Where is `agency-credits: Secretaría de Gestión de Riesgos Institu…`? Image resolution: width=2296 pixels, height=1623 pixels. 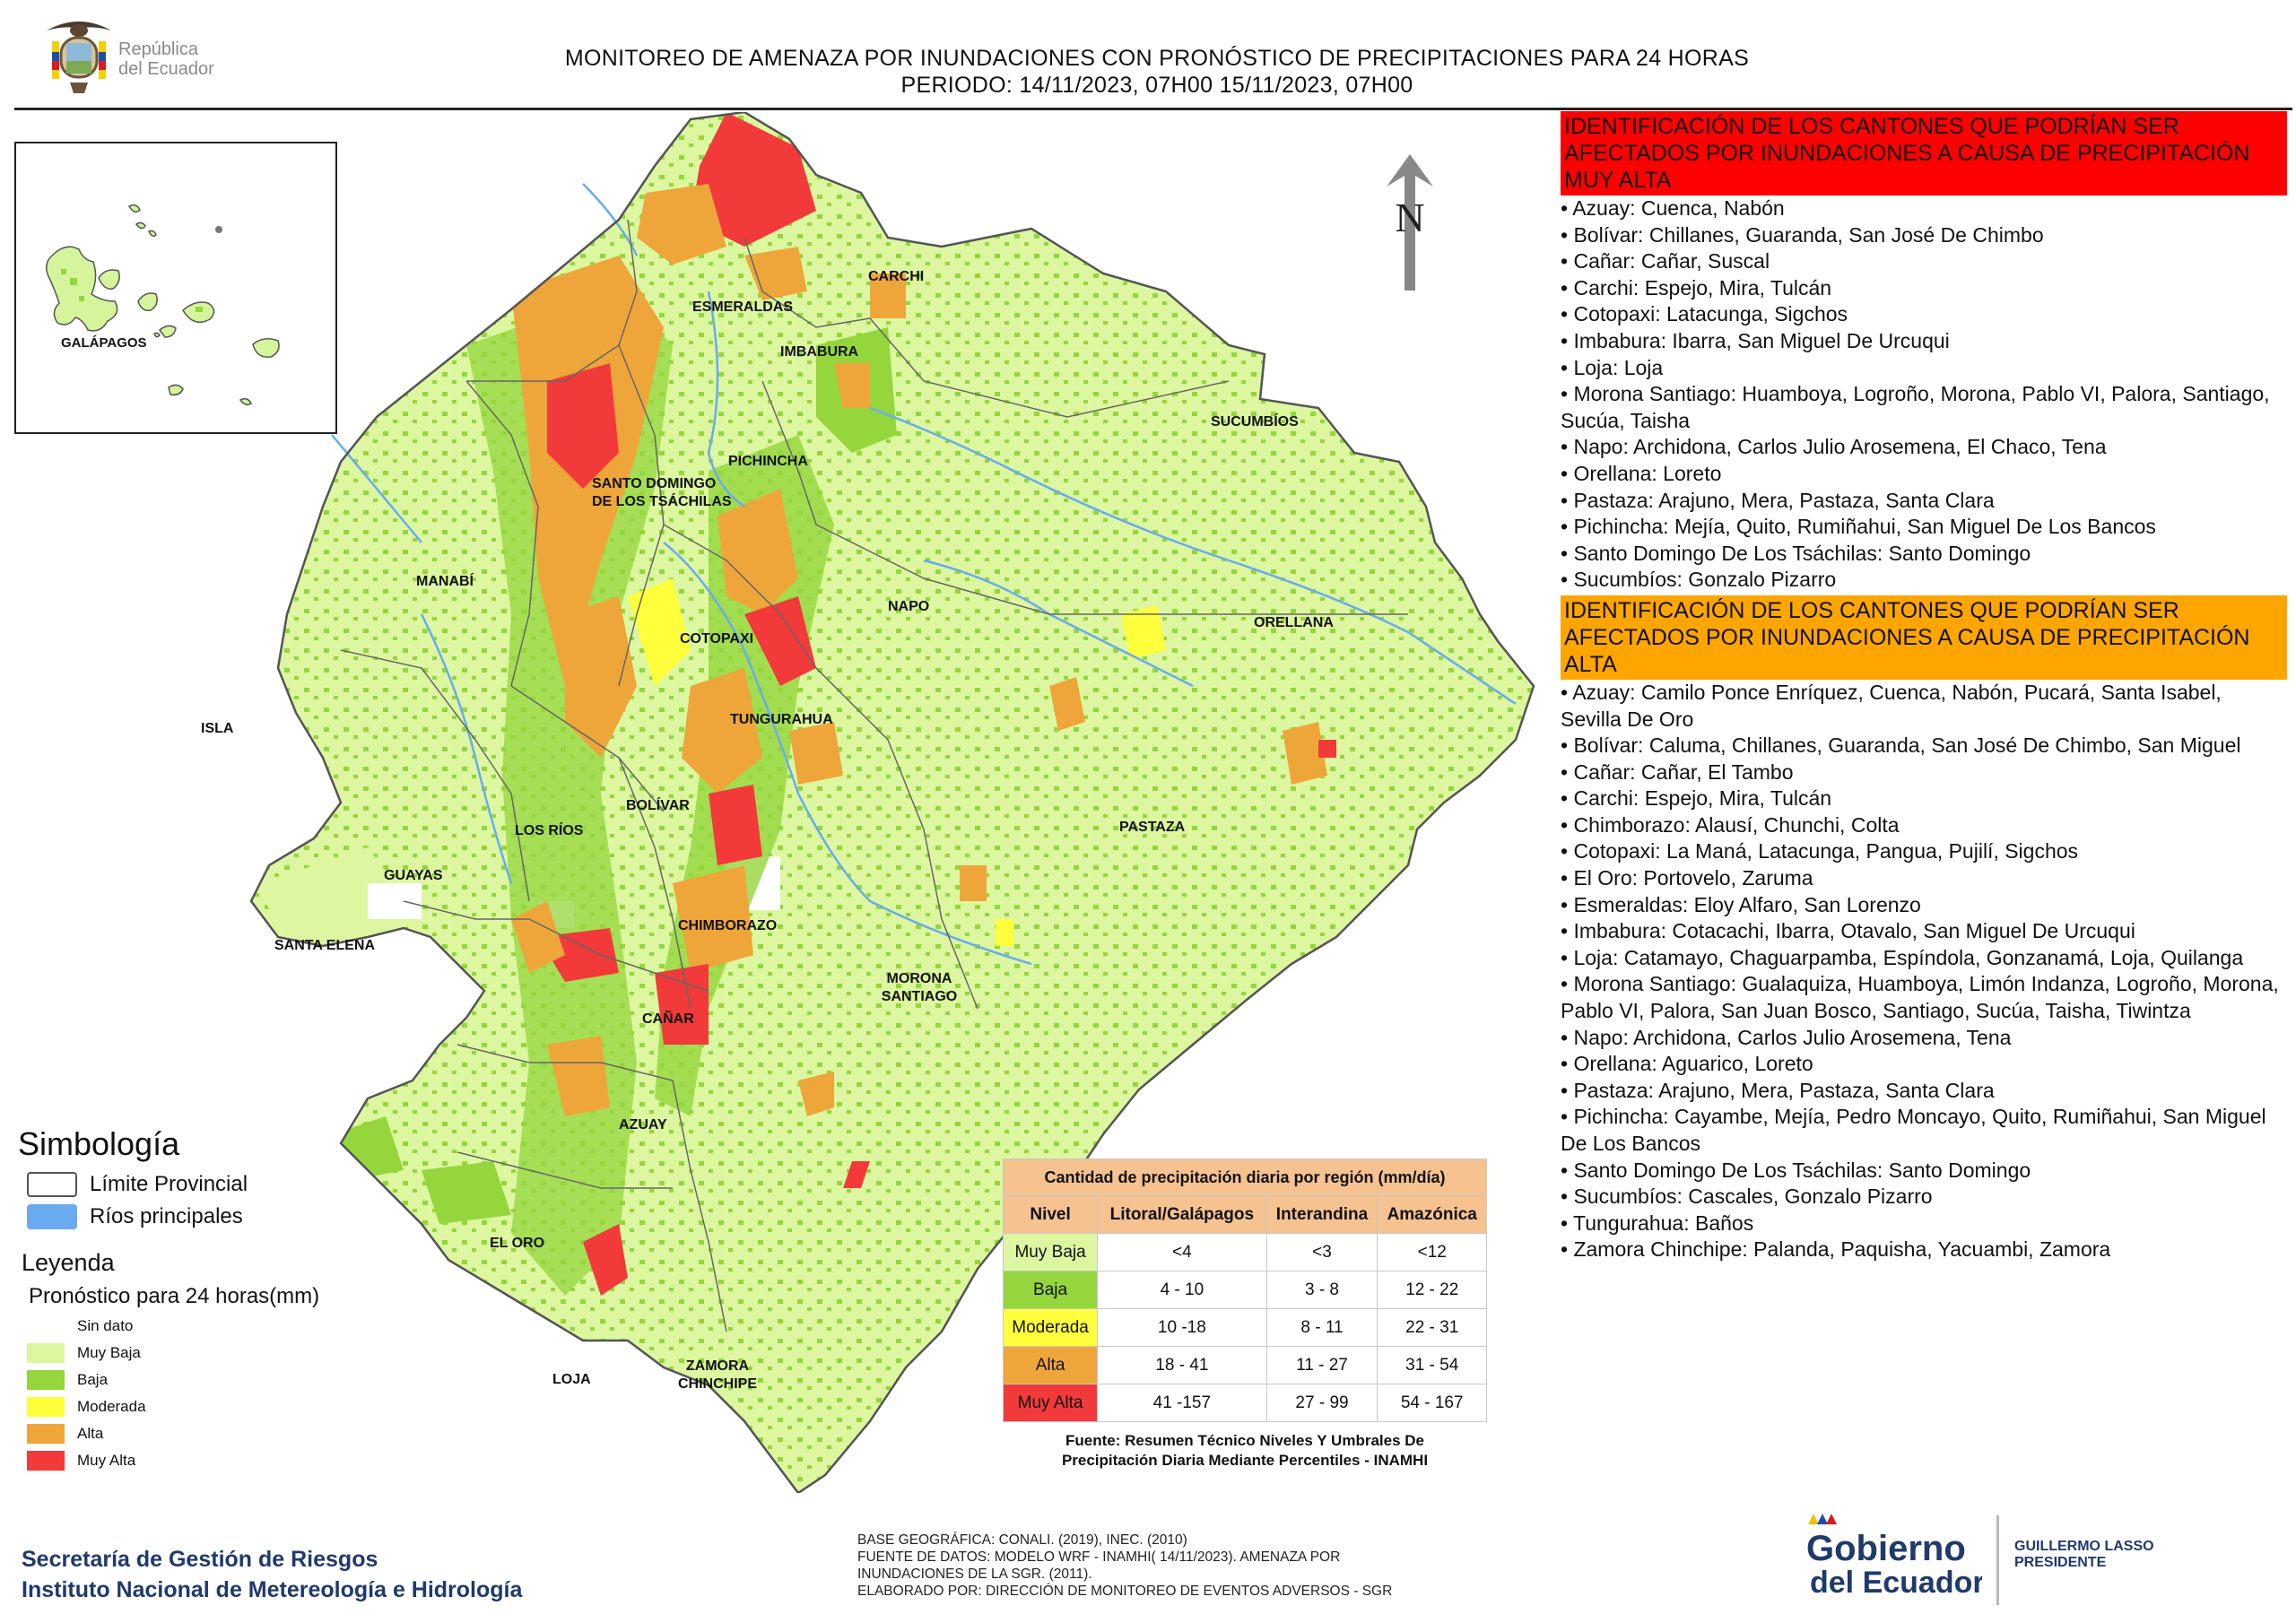 agency-credits: Secretaría de Gestión de Riesgos Institu… is located at coordinates (272, 1574).